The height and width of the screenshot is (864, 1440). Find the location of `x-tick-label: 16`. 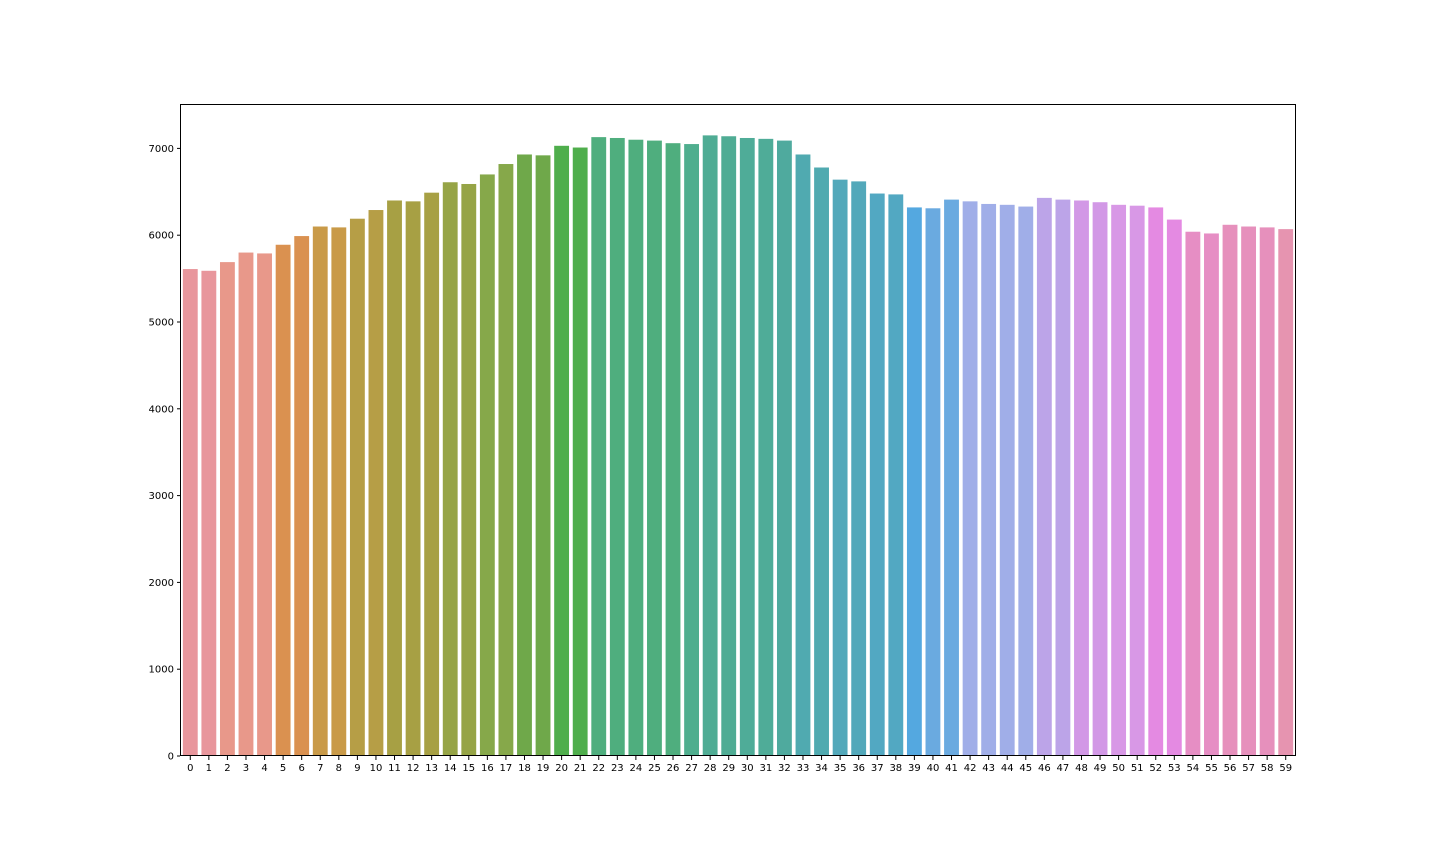

x-tick-label: 16 is located at coordinates (487, 768).